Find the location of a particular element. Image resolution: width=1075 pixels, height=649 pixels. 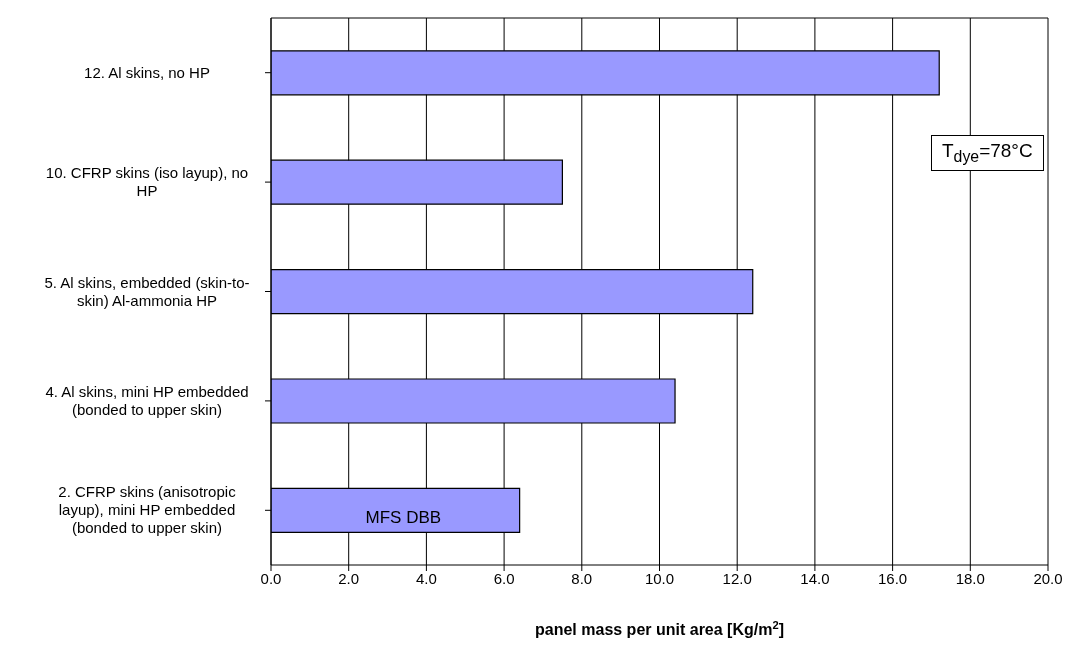

x-tick-label: 6.0 is located at coordinates (504, 578).